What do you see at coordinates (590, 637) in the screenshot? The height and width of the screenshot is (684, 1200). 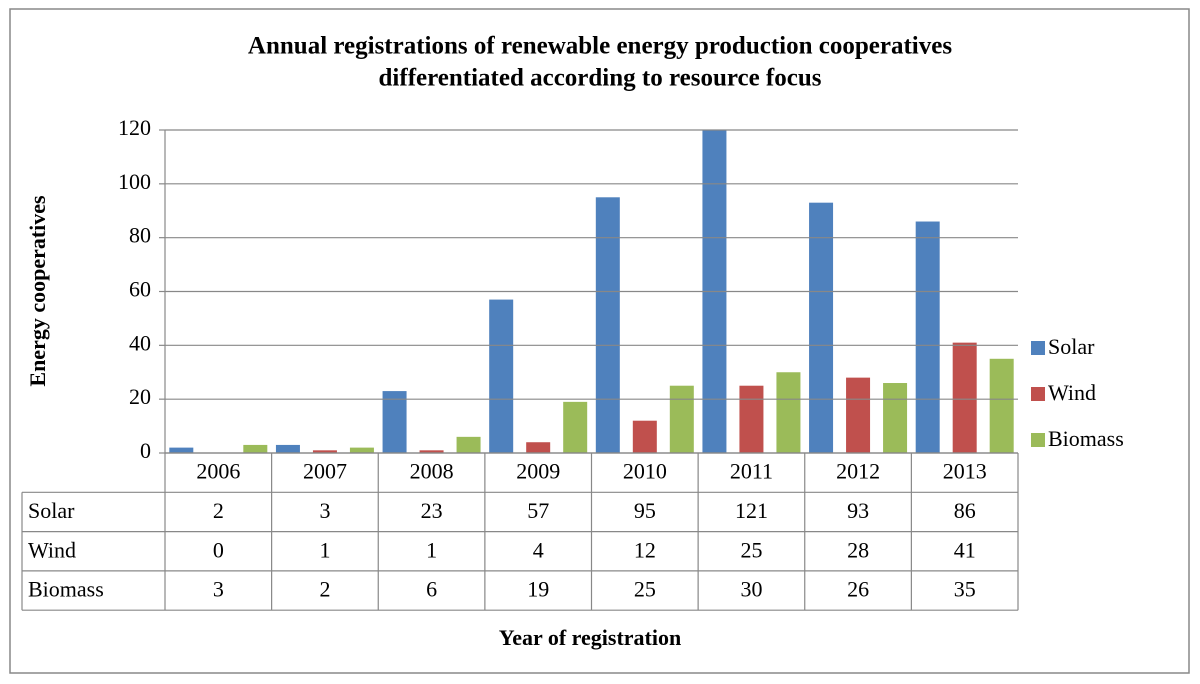 I see `x-axis-label: Year of registration` at bounding box center [590, 637].